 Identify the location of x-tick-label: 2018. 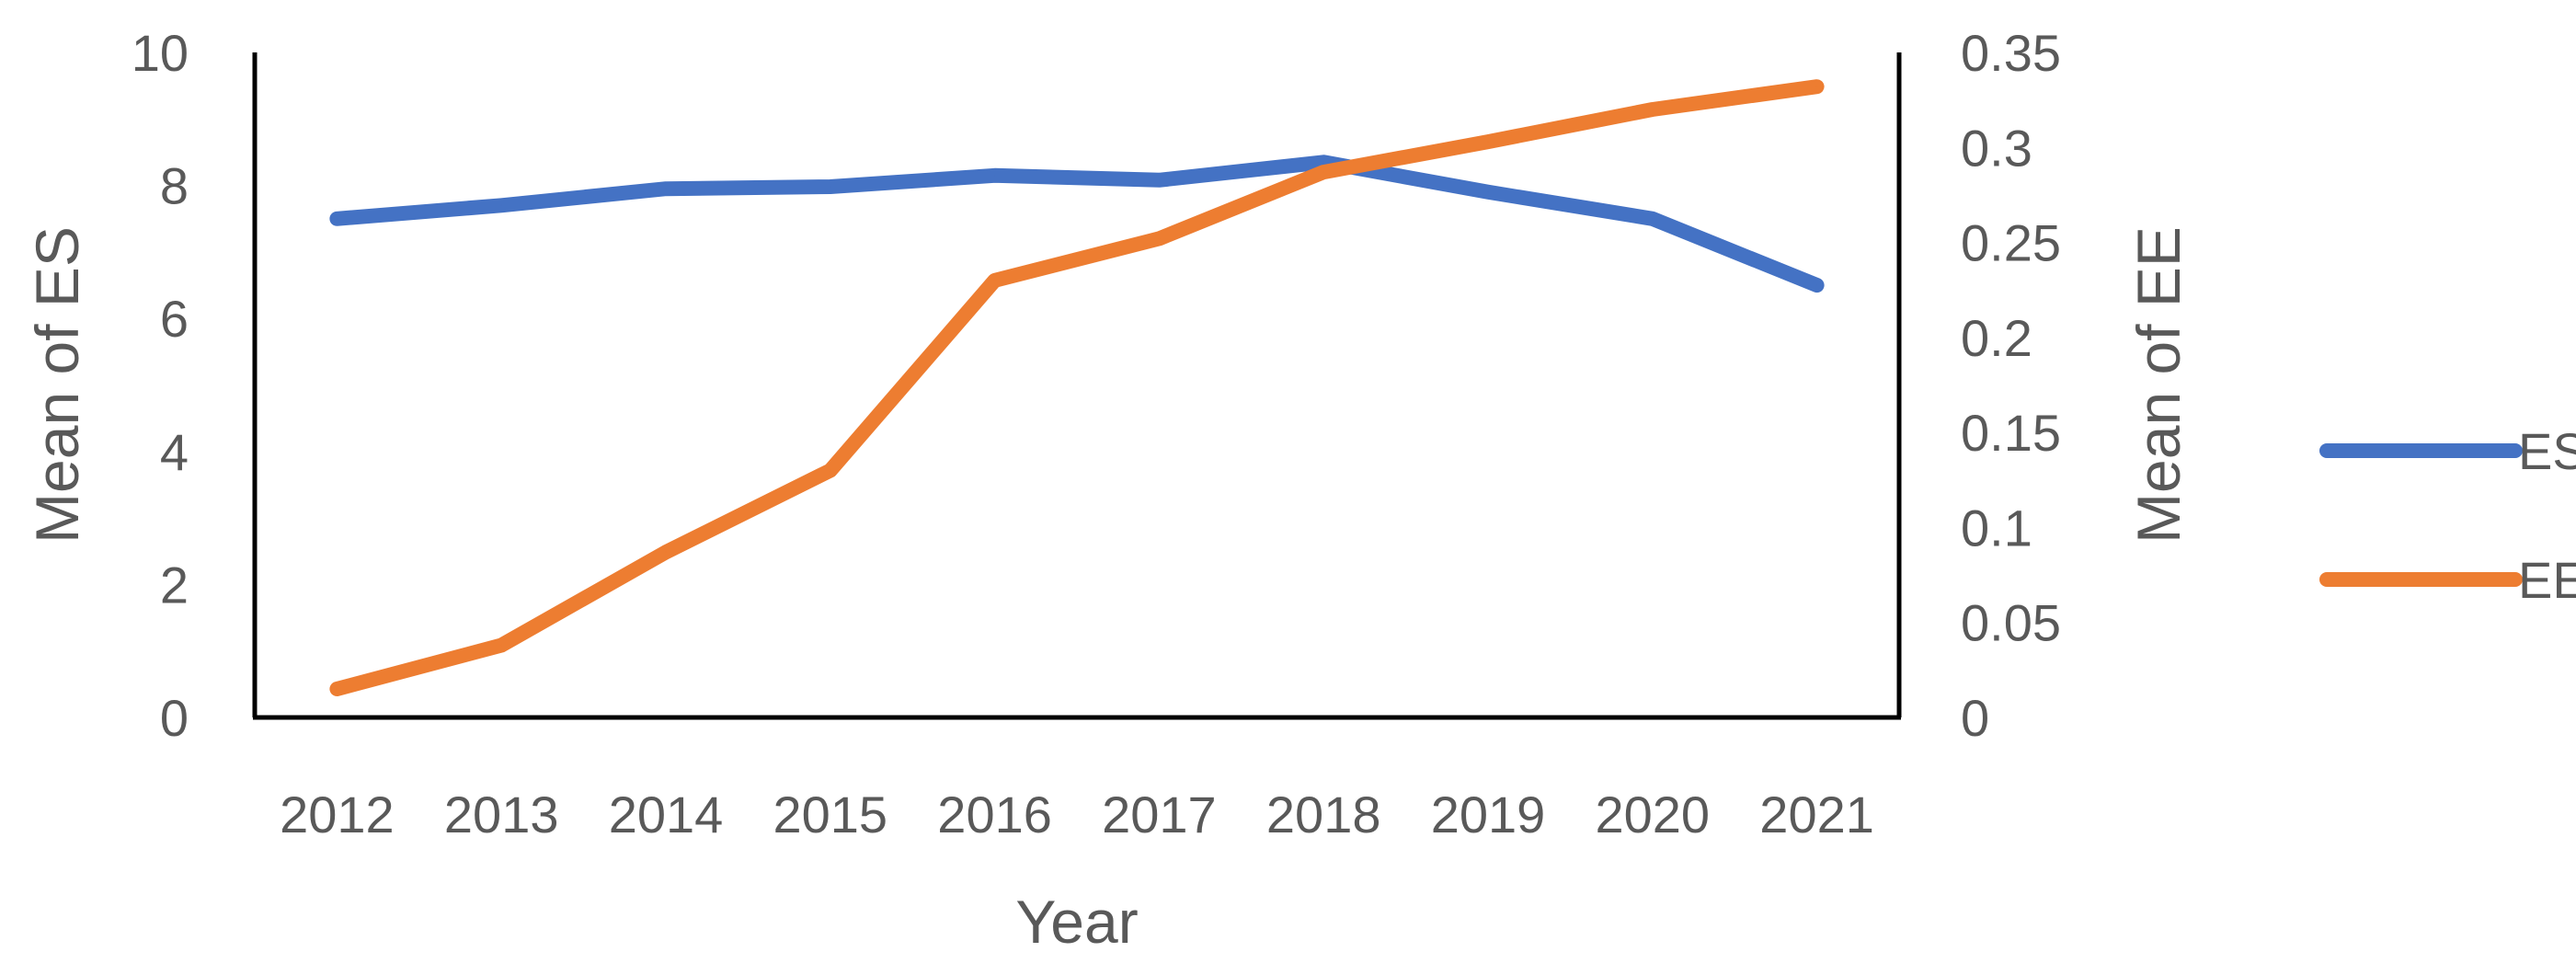
(1324, 814).